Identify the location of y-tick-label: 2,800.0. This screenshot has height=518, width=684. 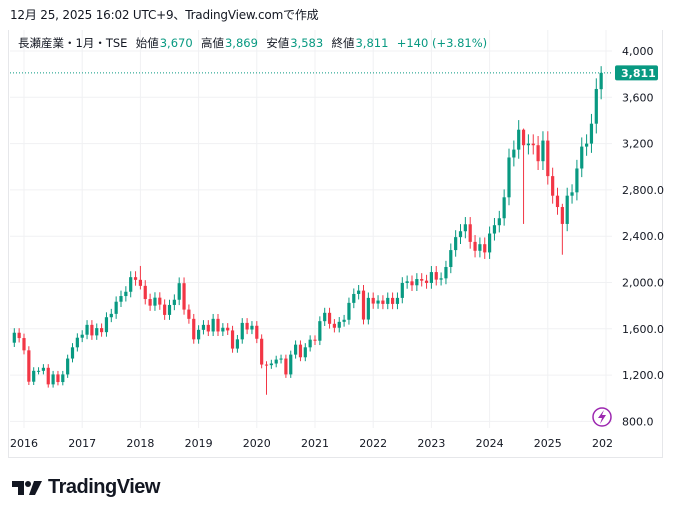
(643, 190).